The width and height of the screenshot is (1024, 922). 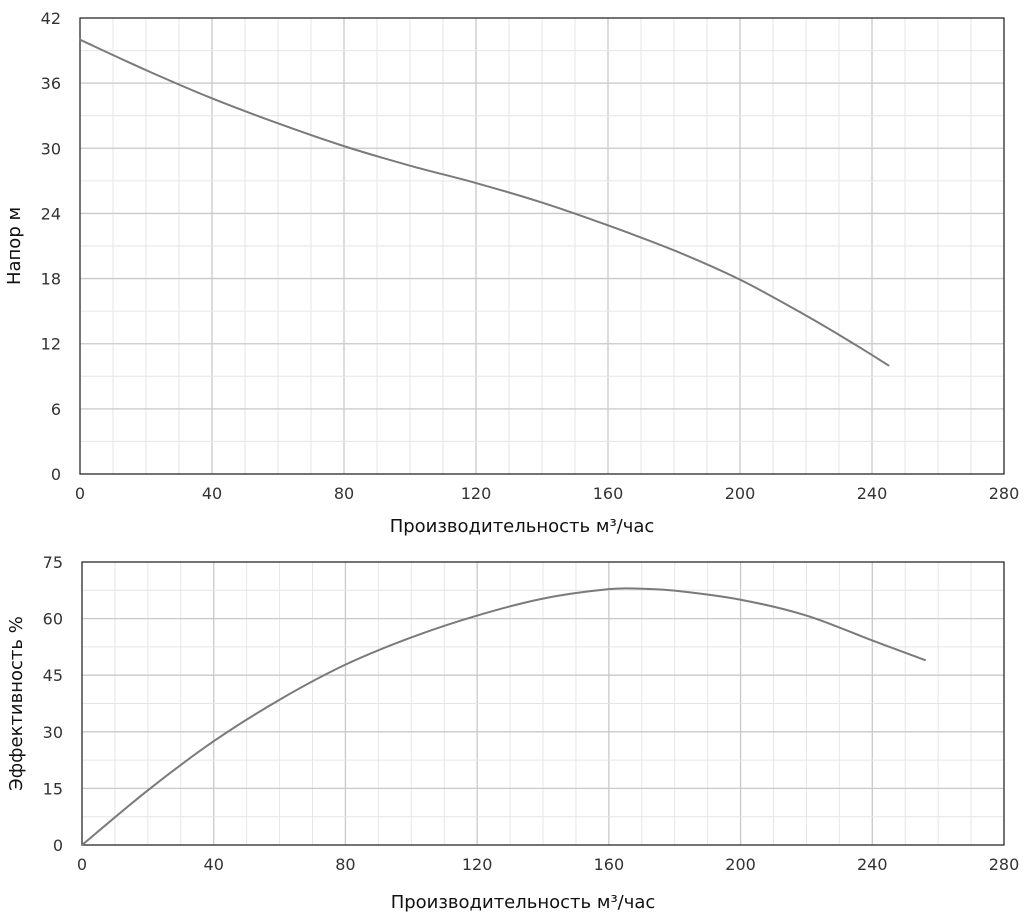 I want to click on y-tick-label: 12, so click(x=51, y=344).